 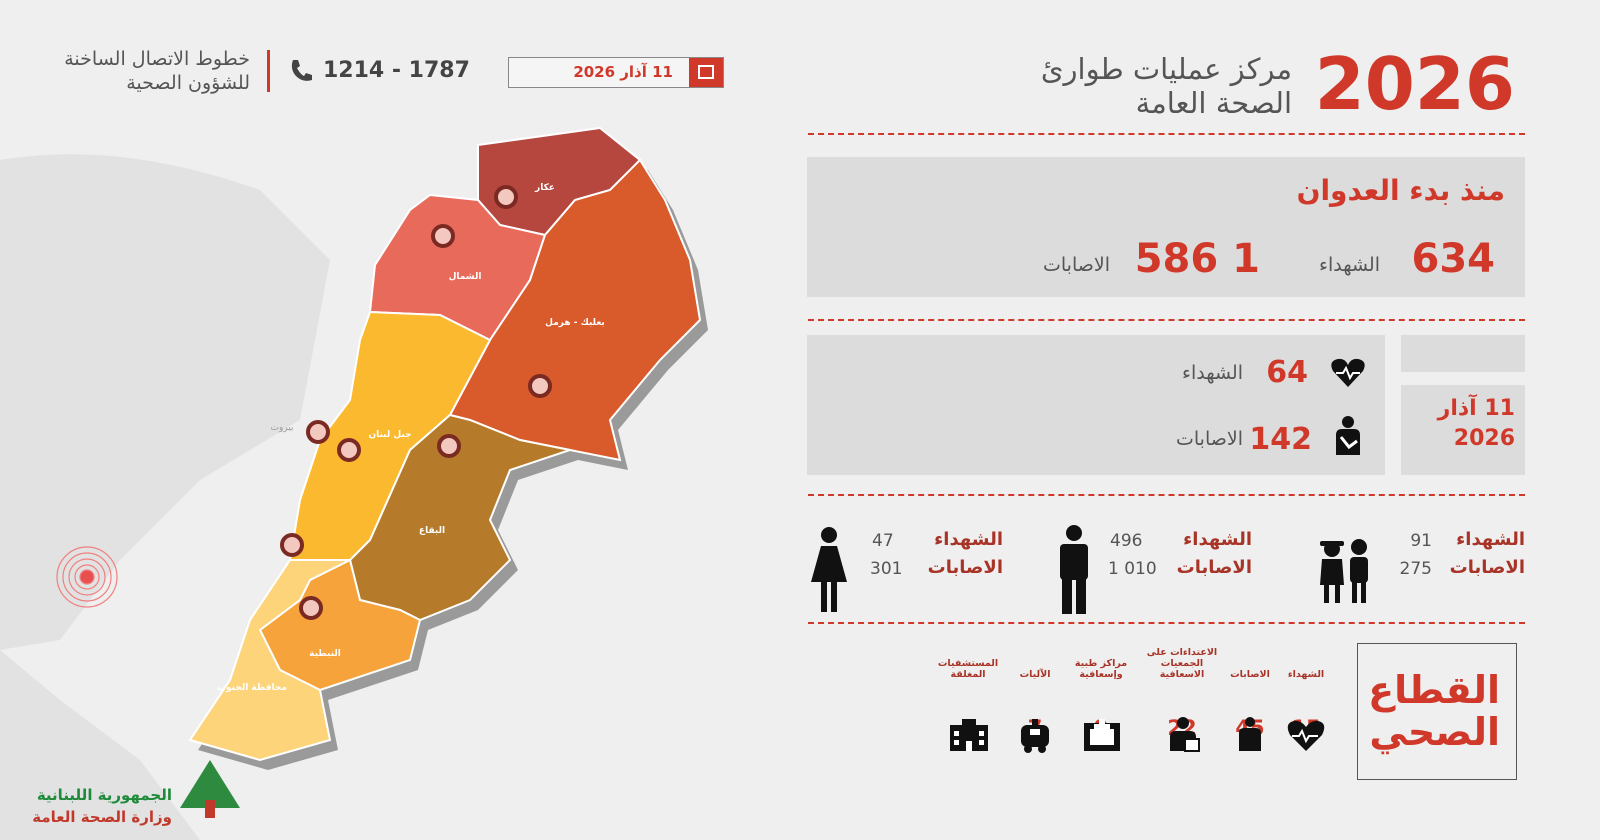 What do you see at coordinates (268, 71) in the screenshot?
I see `divider` at bounding box center [268, 71].